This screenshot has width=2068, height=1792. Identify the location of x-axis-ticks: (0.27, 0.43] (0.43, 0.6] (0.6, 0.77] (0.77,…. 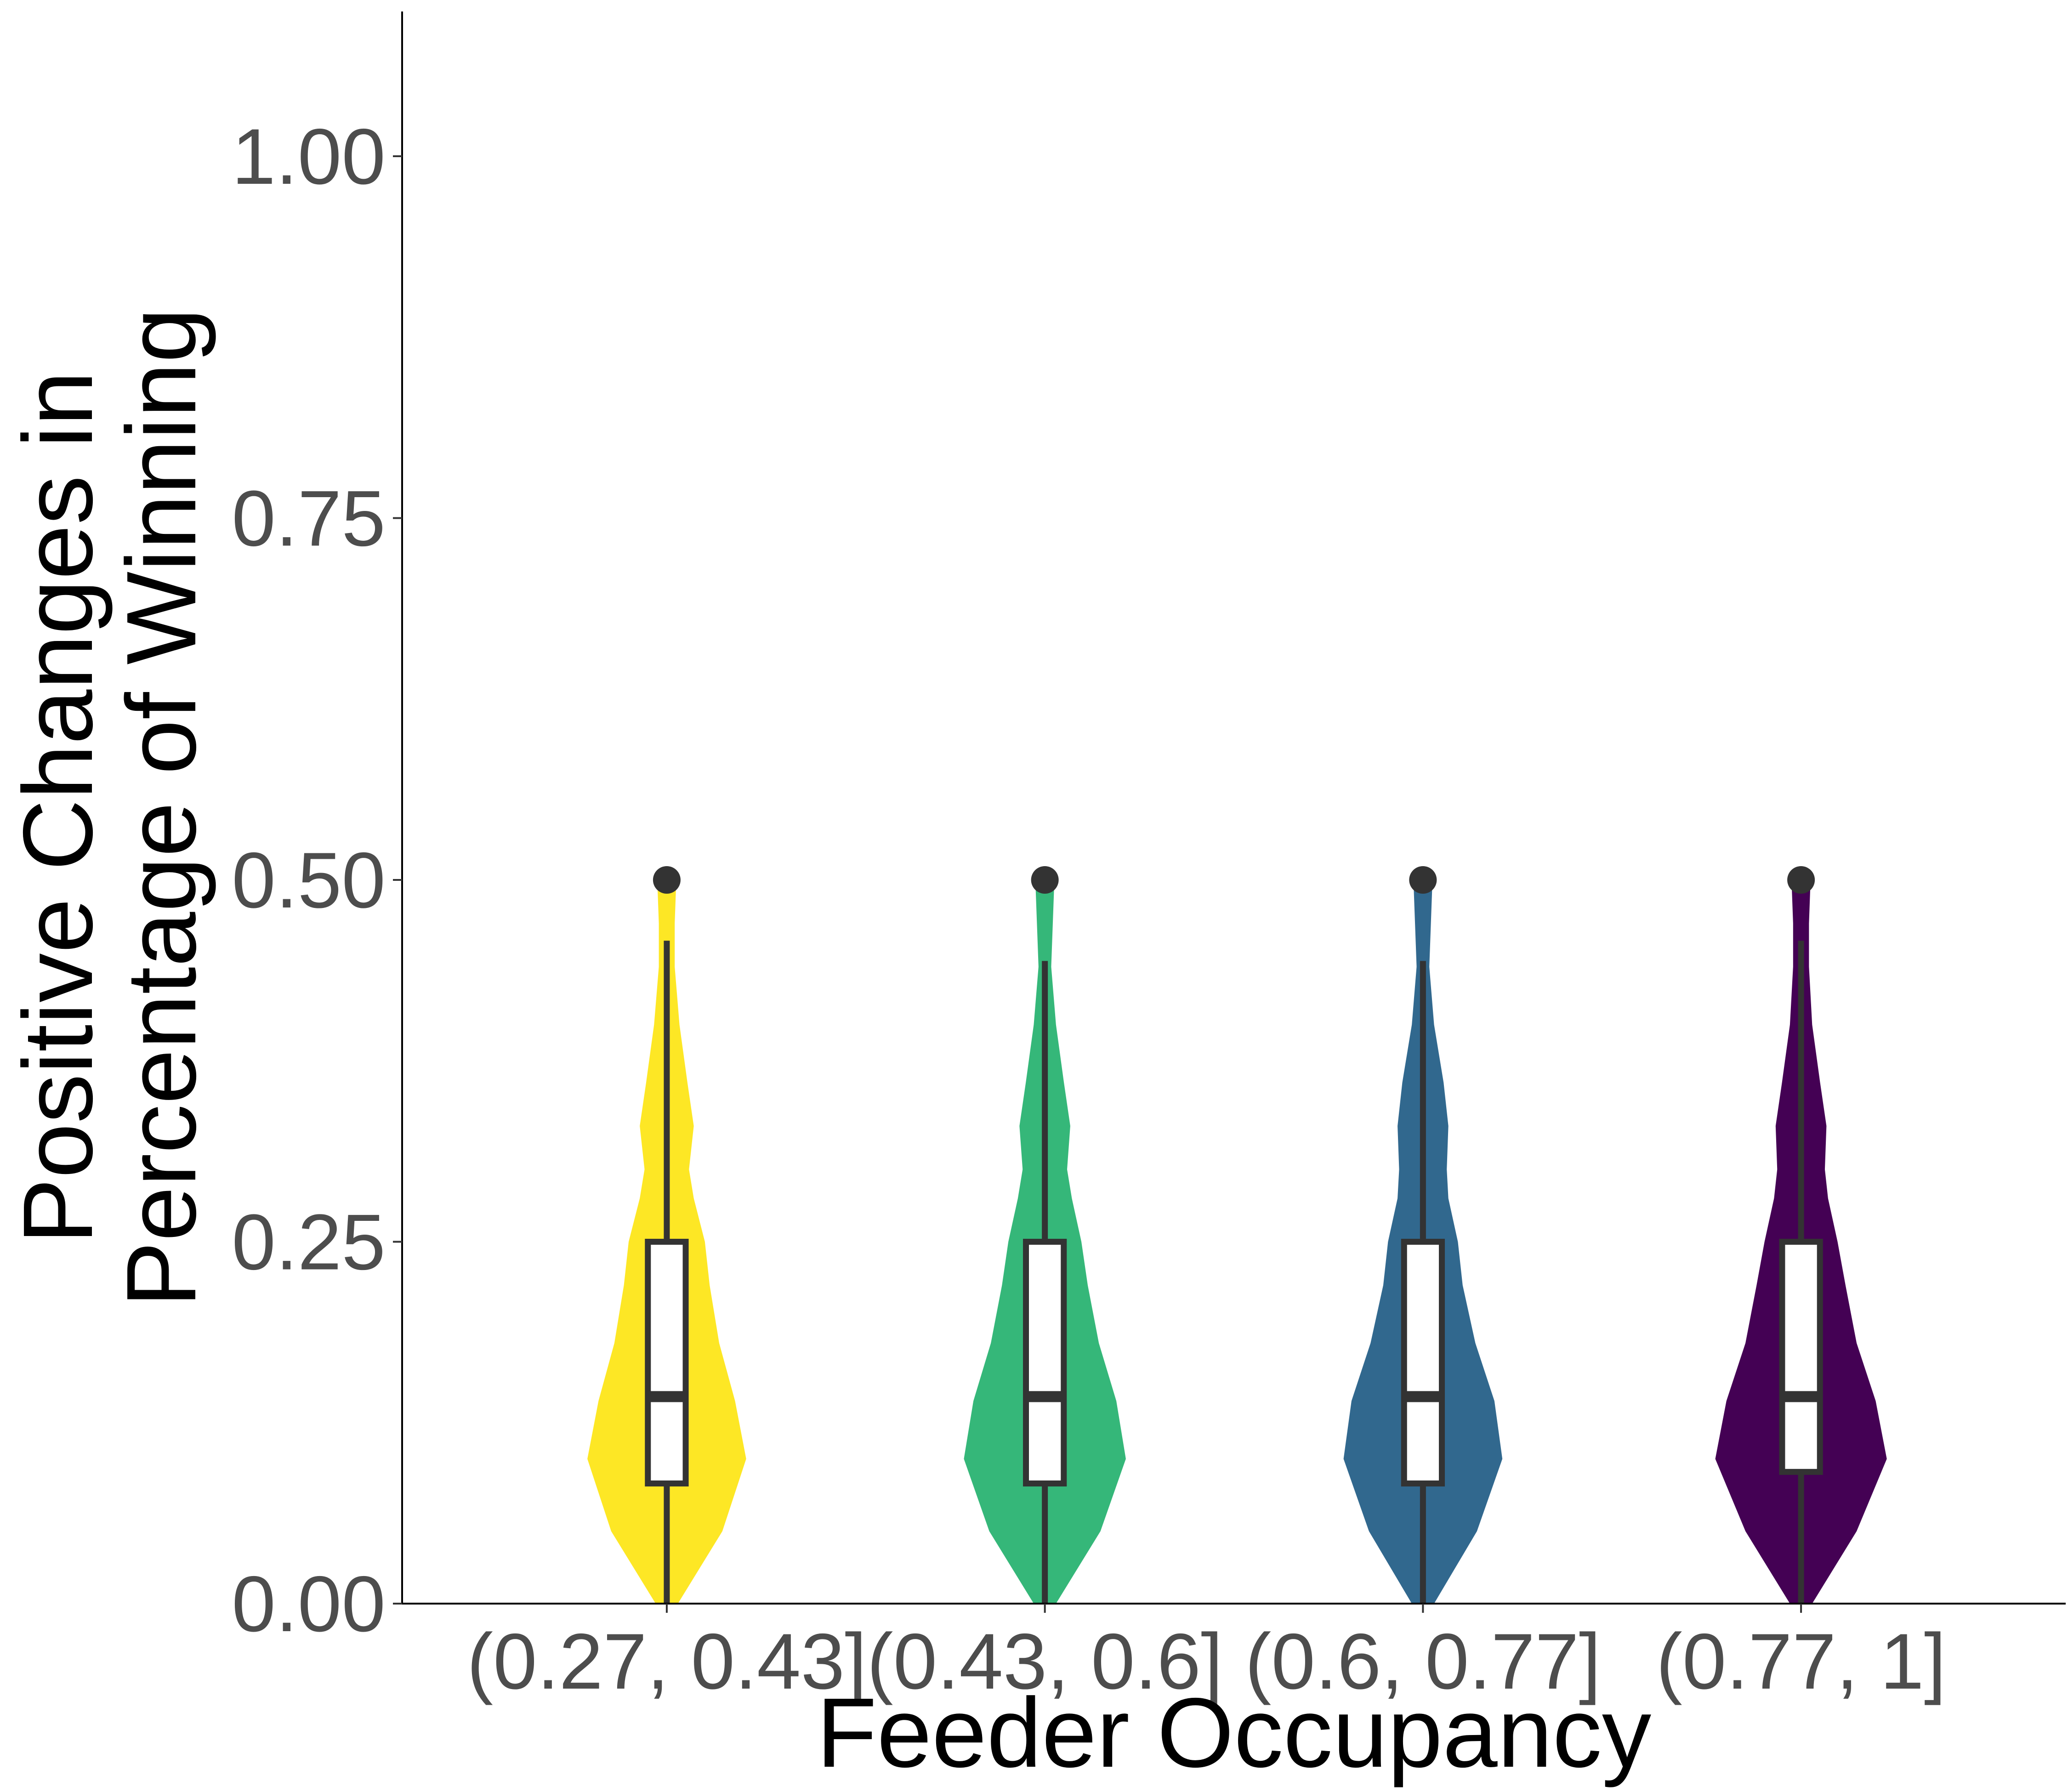
(1206, 1655).